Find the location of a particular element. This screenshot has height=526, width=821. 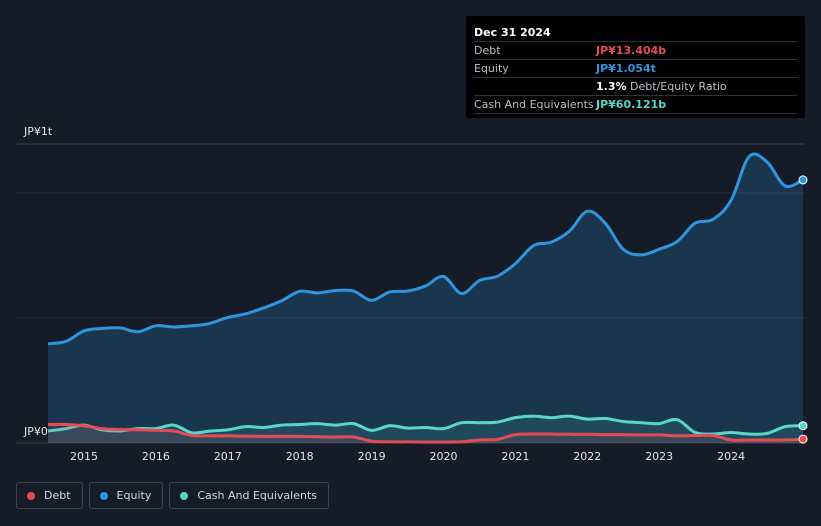

tooltip-equity-label: Equity is located at coordinates (491, 68).